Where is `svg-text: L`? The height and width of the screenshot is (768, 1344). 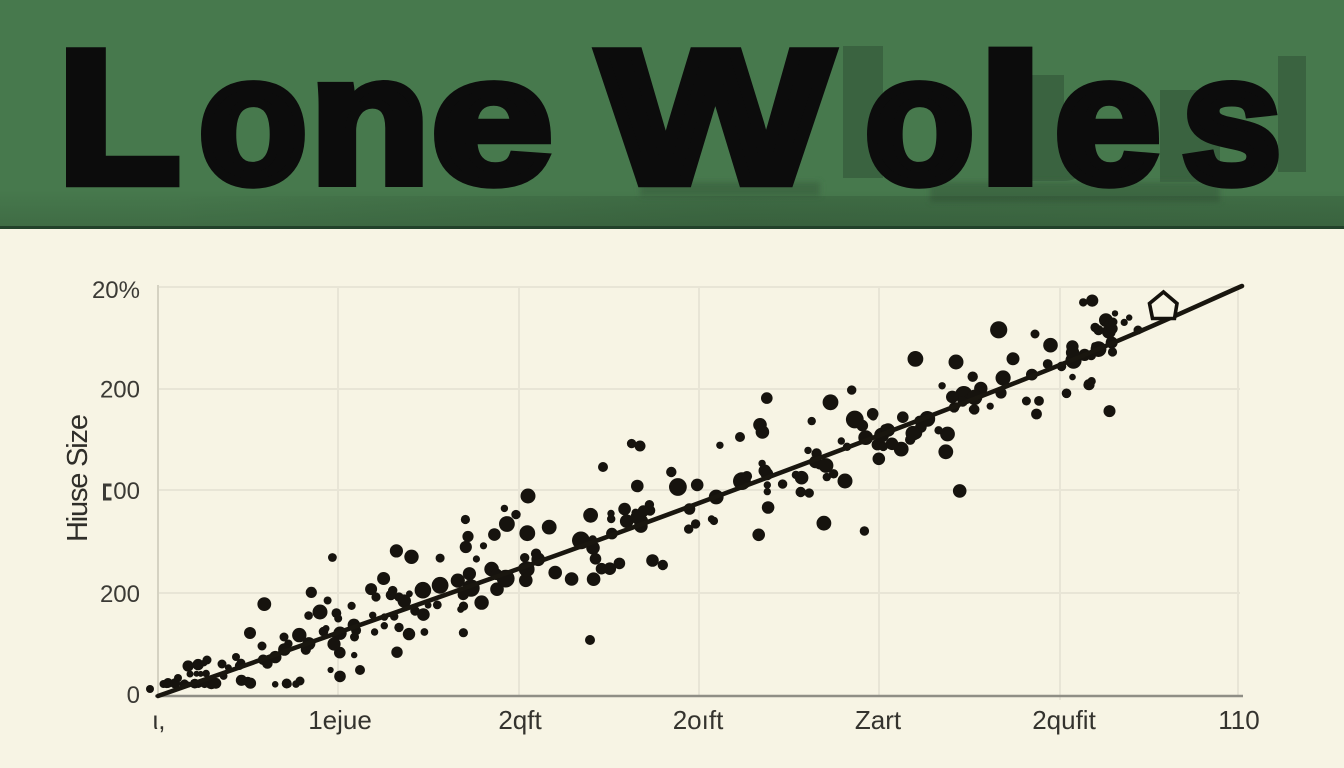 svg-text: L is located at coordinates (119, 117).